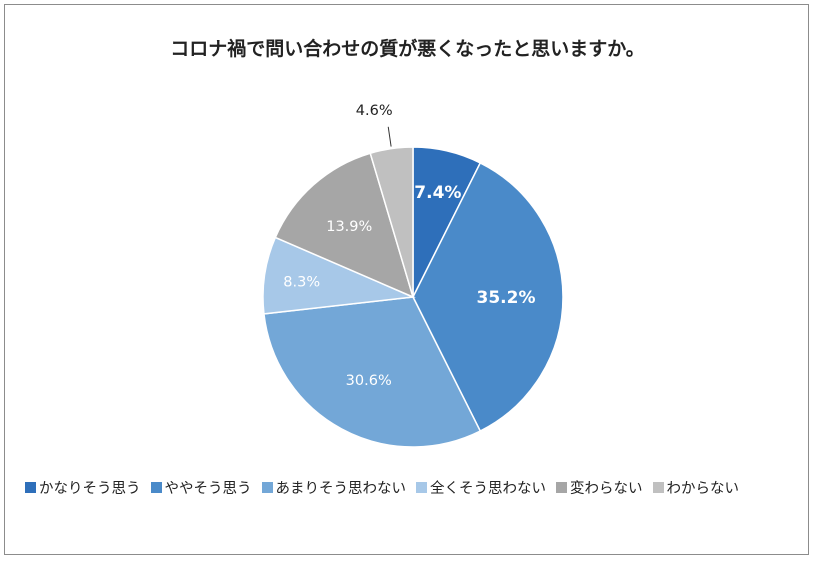 This screenshot has height=561, width=815. I want to click on legend-item: わからない, so click(696, 487).